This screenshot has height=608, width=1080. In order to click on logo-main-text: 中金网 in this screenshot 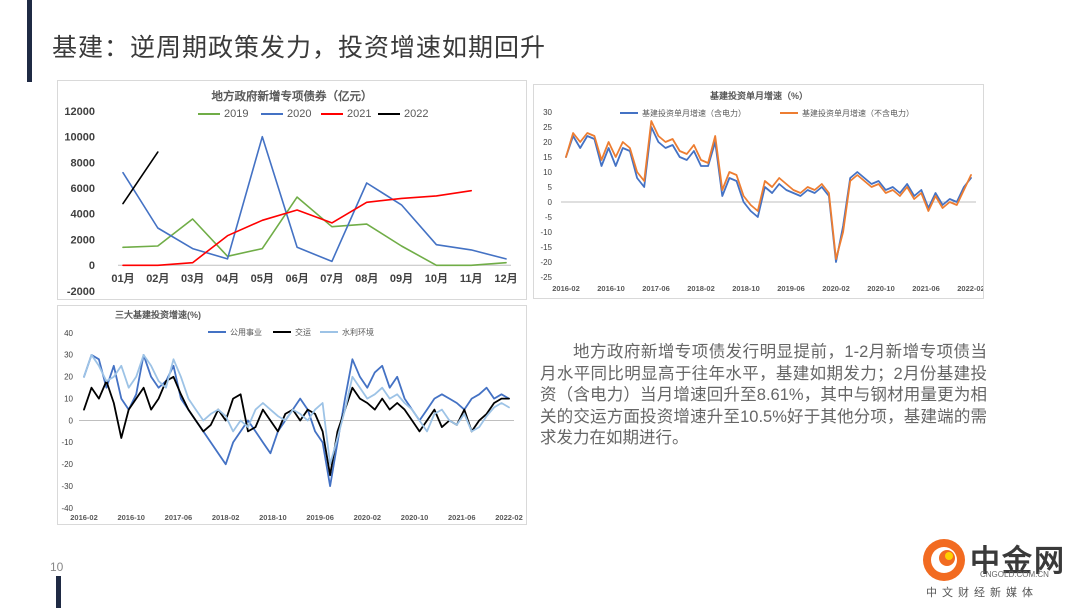, I will do `click(1018, 561)`.